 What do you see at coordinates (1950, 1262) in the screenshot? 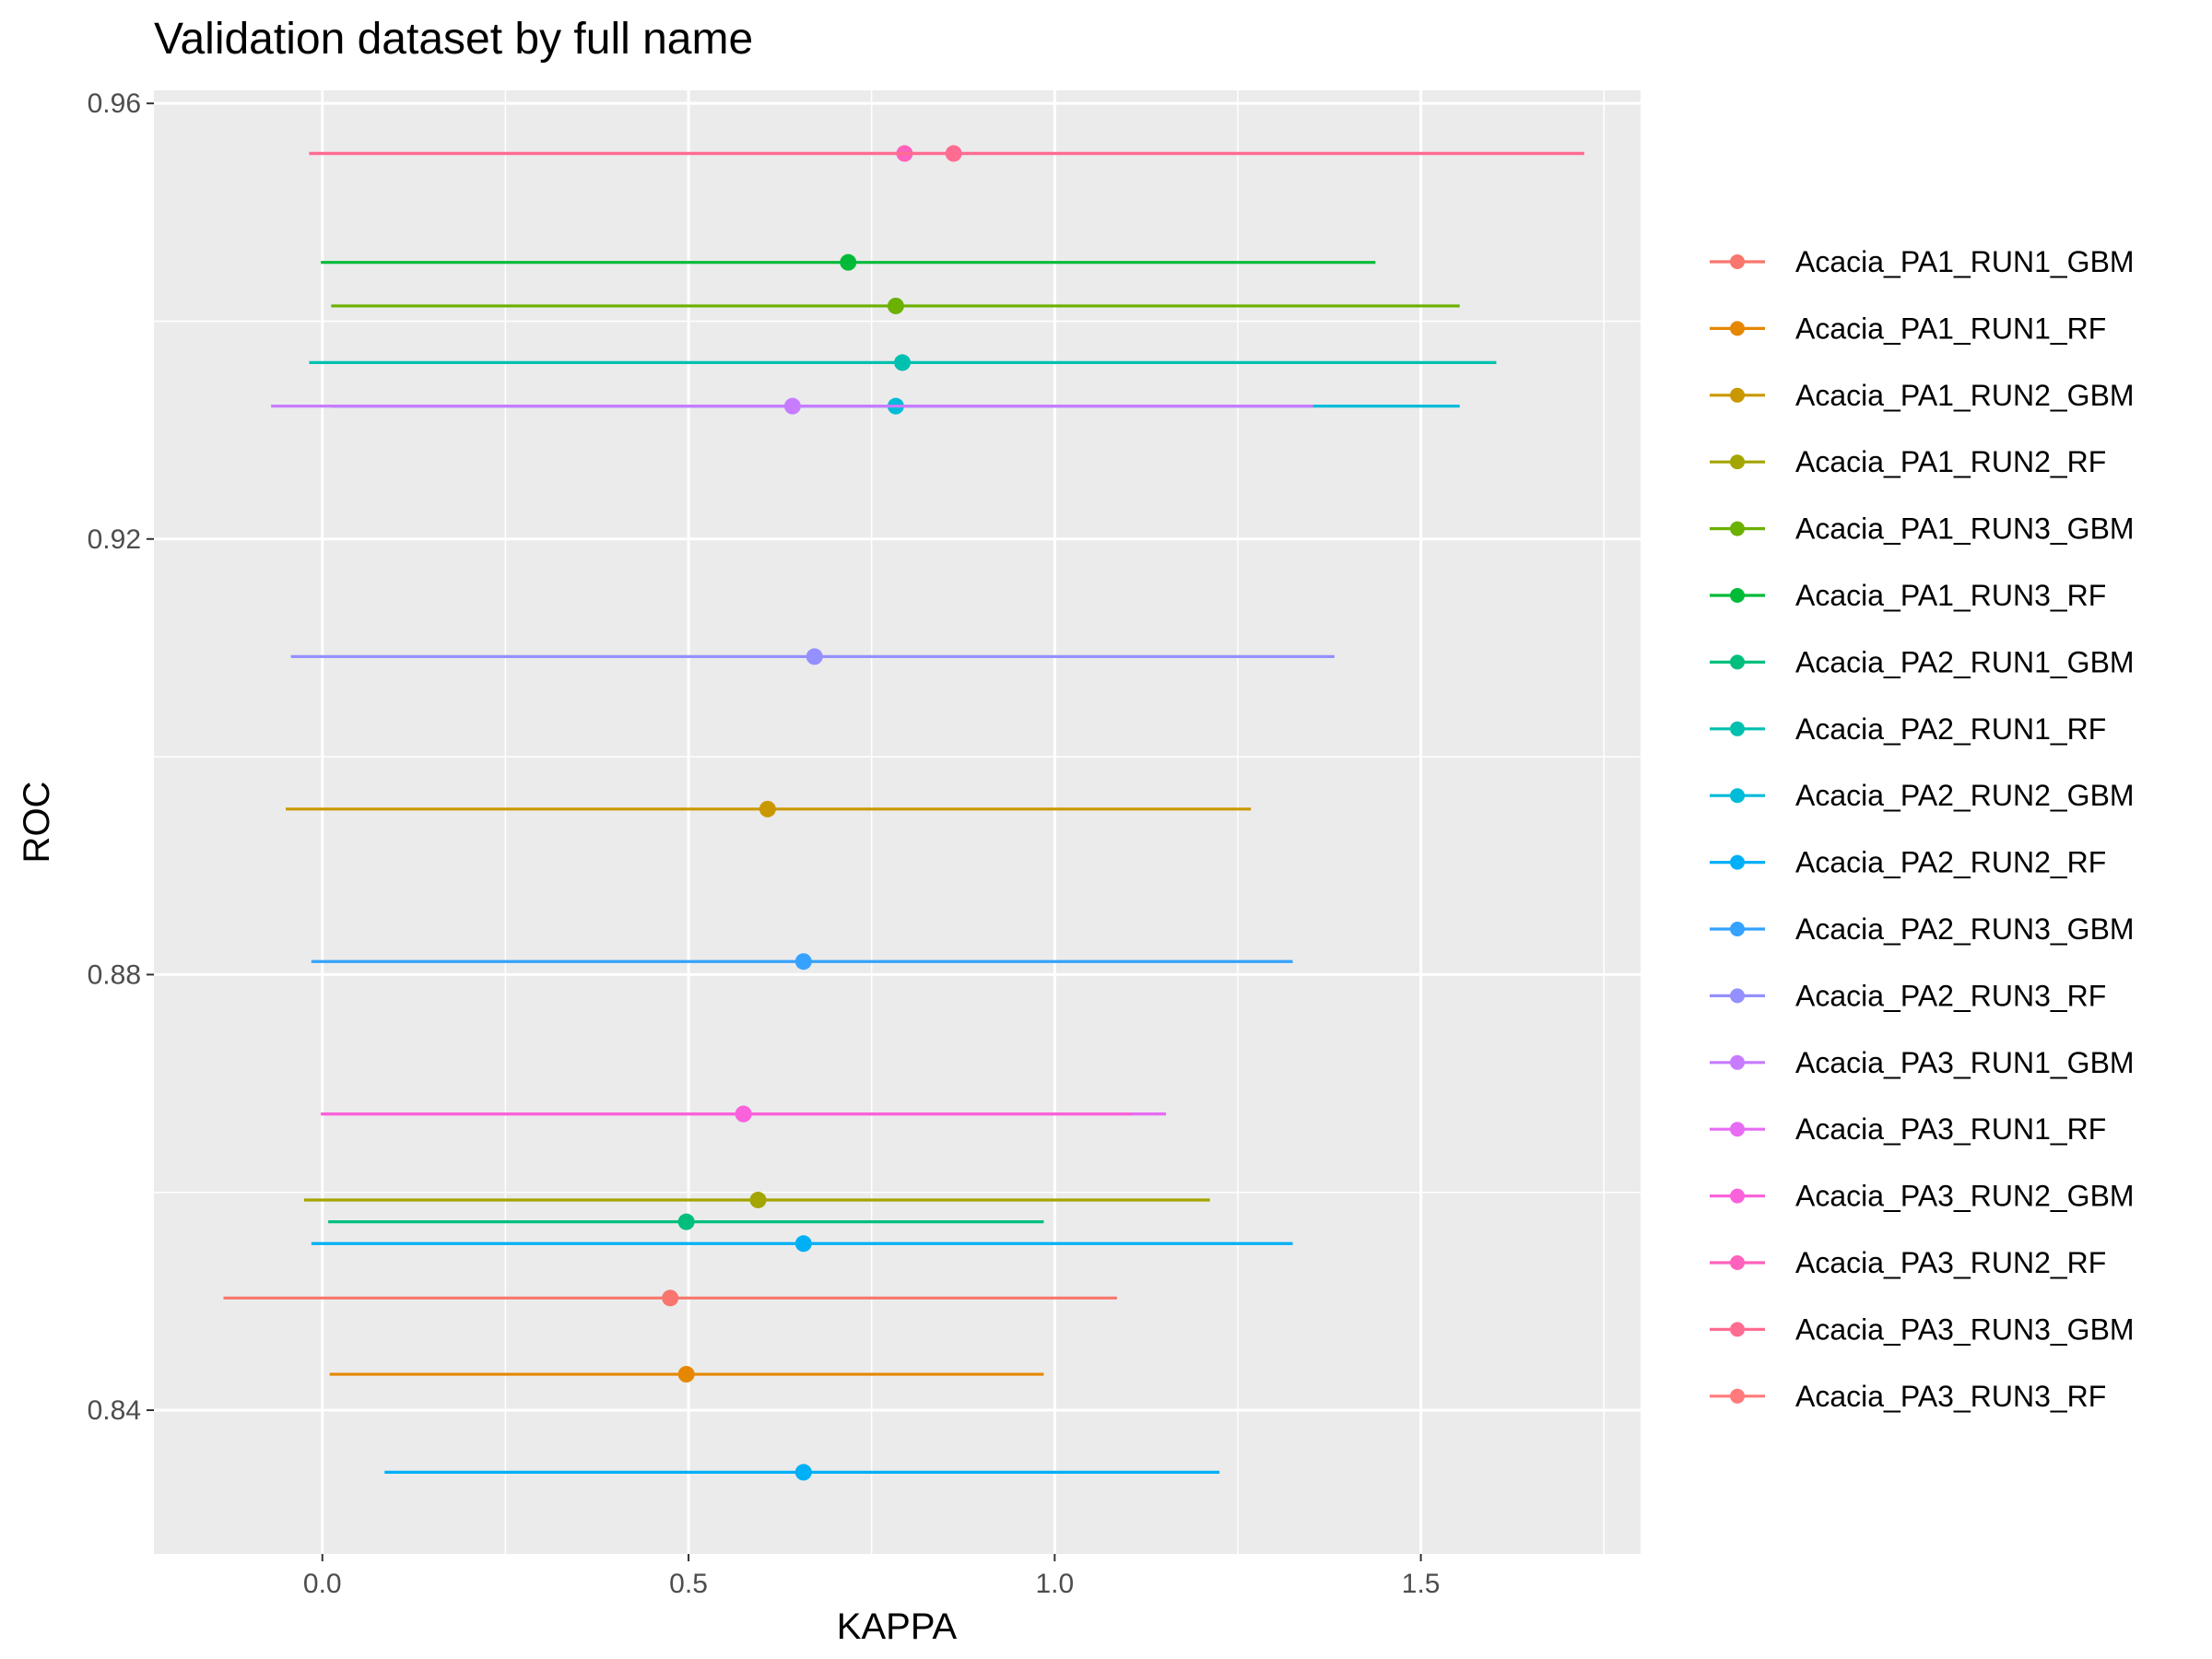
I see `legend-label: Acacia_PA3_RUN2_RF` at bounding box center [1950, 1262].